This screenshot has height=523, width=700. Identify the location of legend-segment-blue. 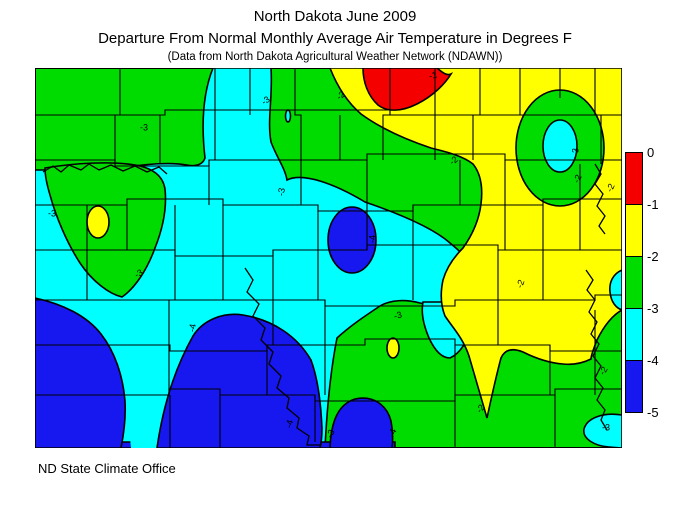
(634, 386).